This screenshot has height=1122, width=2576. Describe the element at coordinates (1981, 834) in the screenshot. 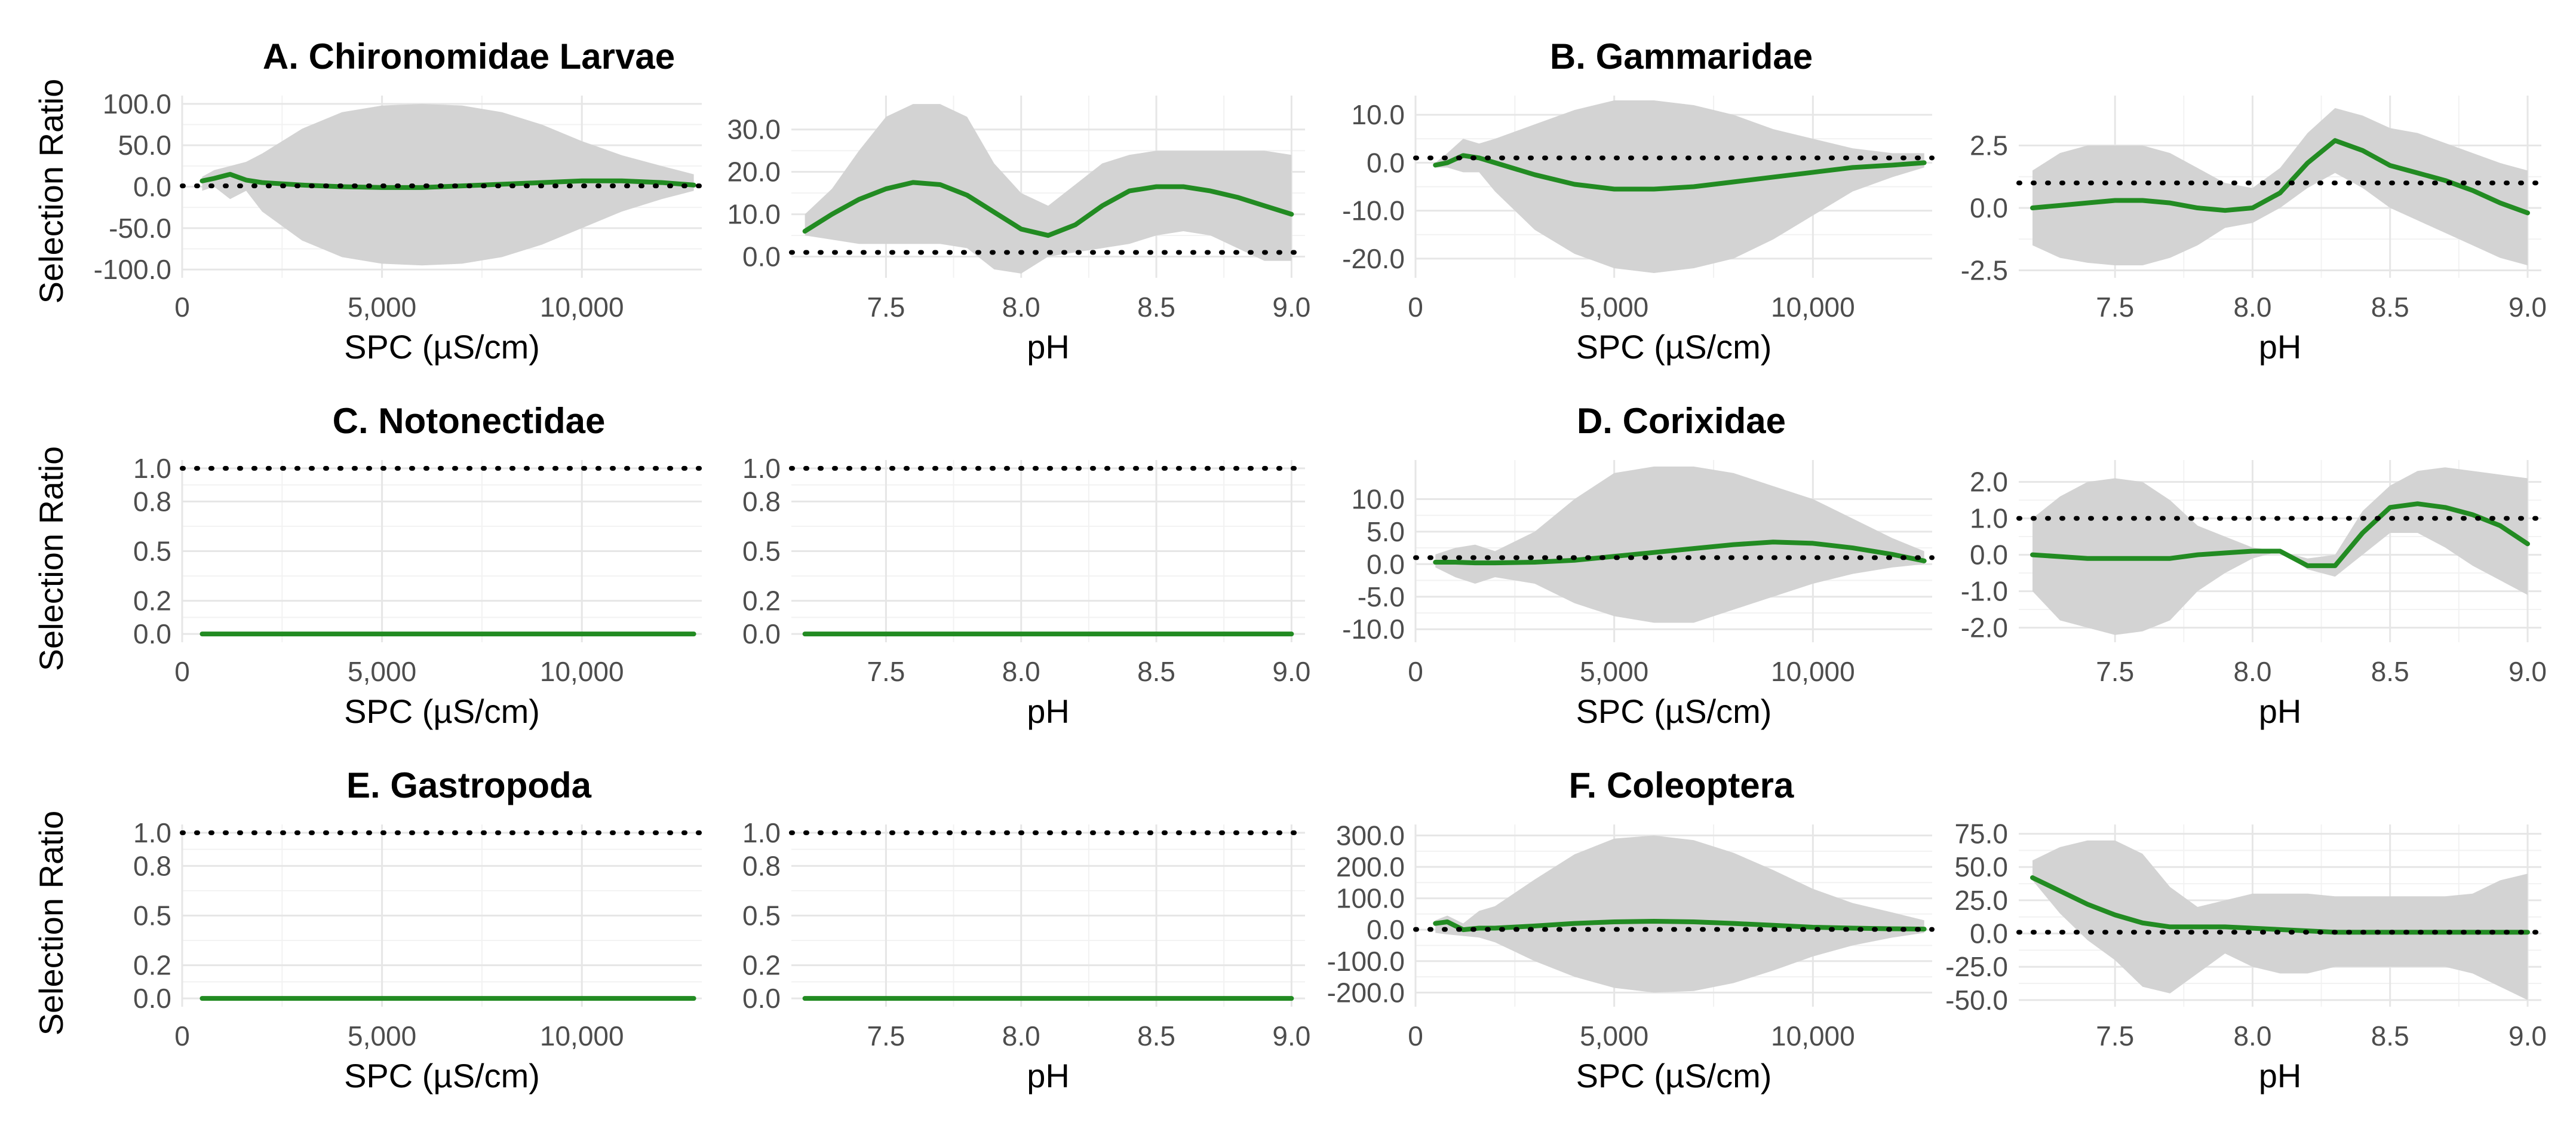

I see `y-tick-label: 75.0` at that location.